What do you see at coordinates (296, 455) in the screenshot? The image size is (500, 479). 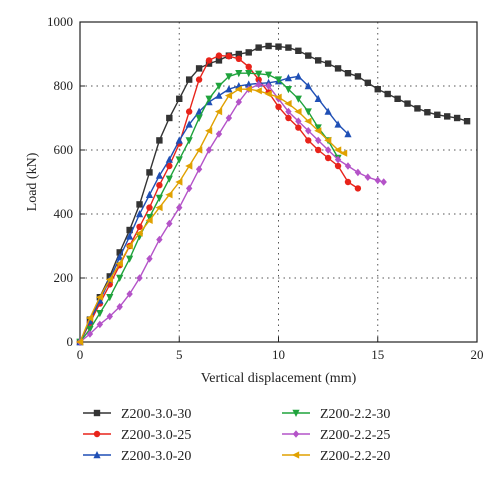 I see `legend-marker` at bounding box center [296, 455].